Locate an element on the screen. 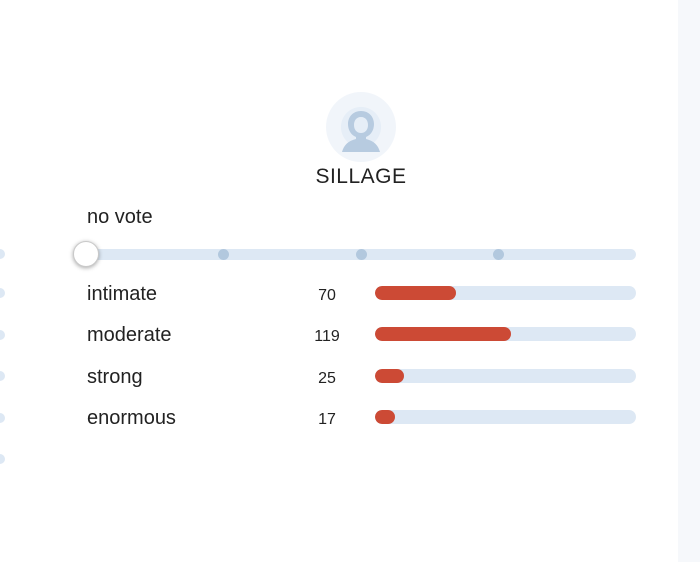 The image size is (700, 562). rating-count: 119 is located at coordinates (327, 336).